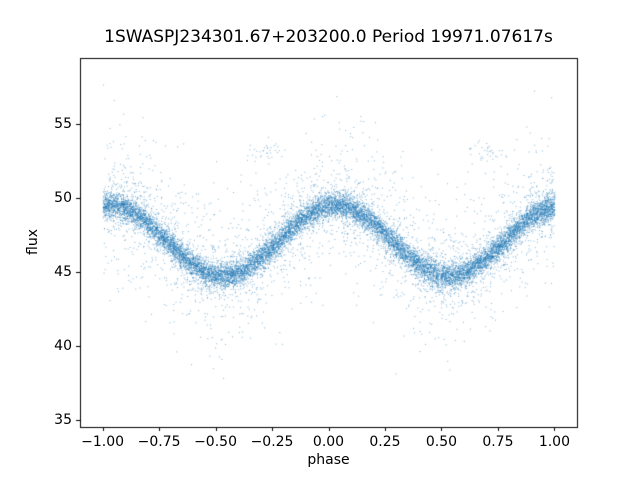 This screenshot has width=640, height=480. I want to click on y-tick-label: 40, so click(63, 345).